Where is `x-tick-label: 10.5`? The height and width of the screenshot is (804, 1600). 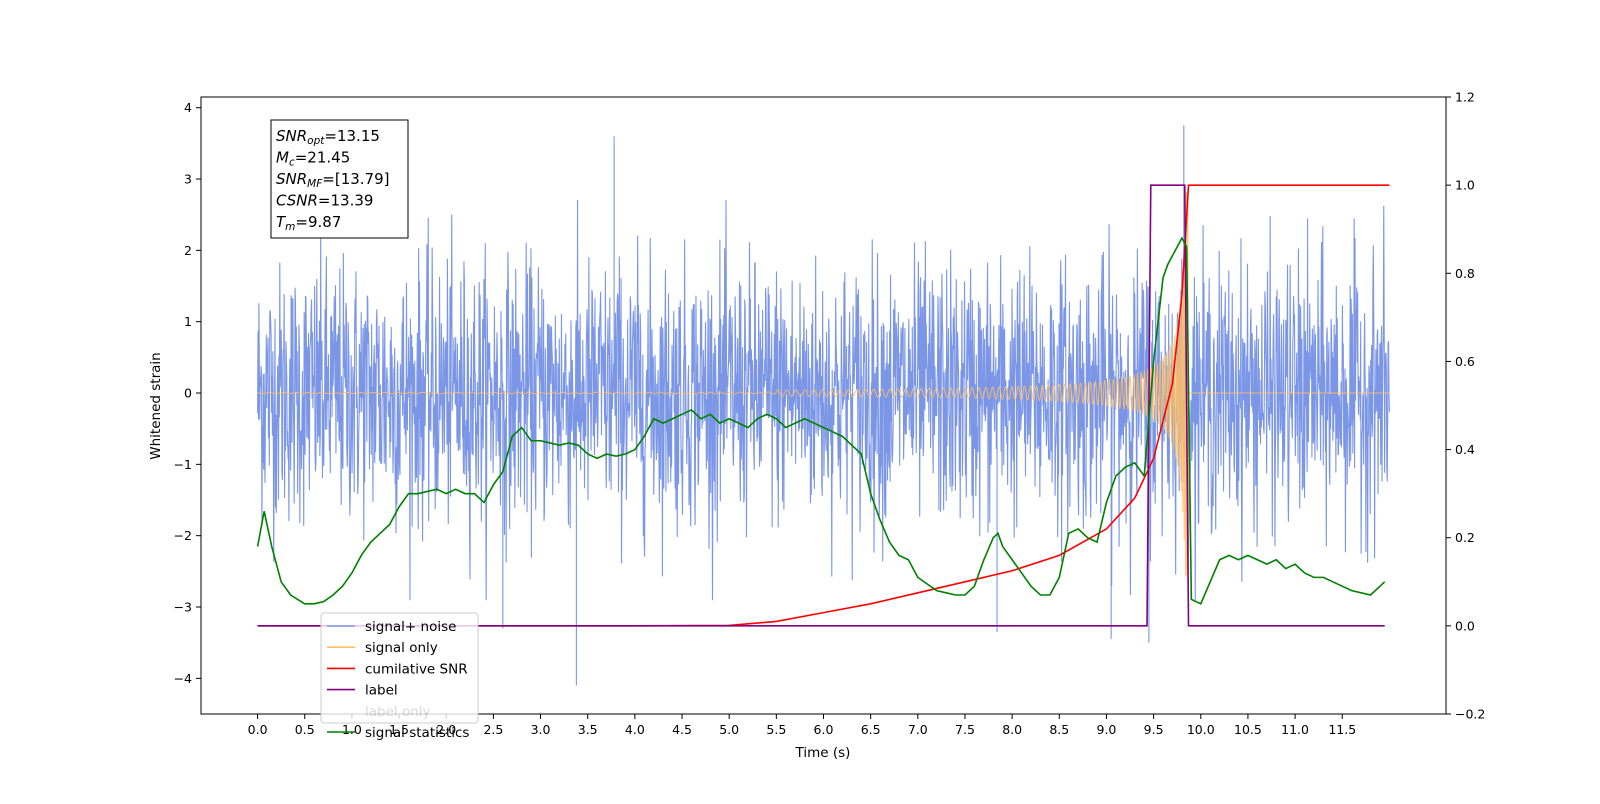 x-tick-label: 10.5 is located at coordinates (1248, 729).